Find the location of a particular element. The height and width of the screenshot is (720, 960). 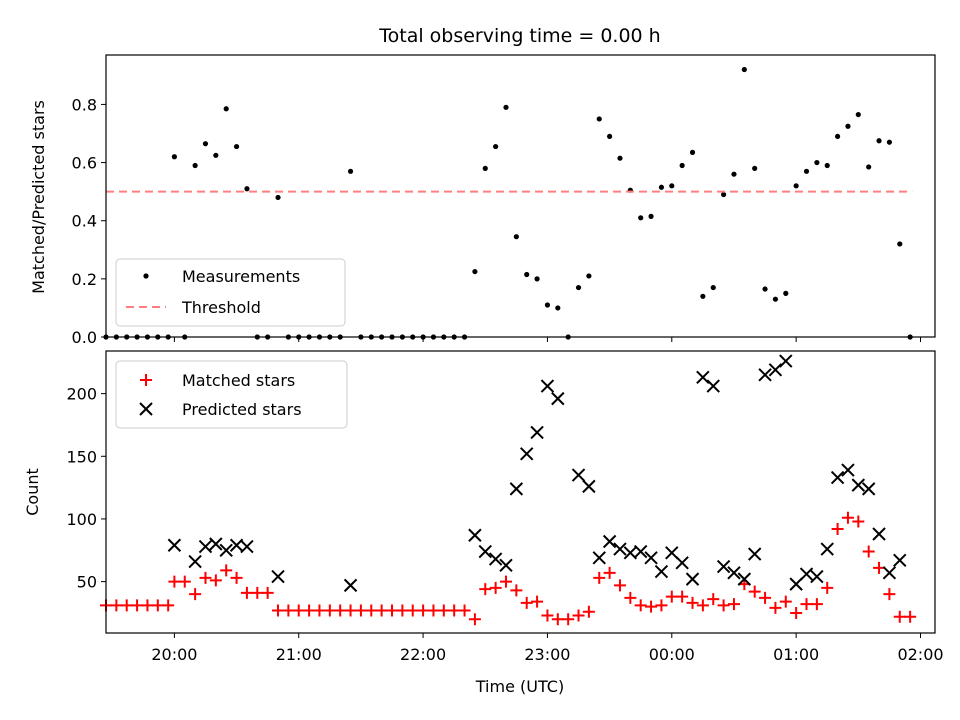

legend-predicted-label: Predicted stars is located at coordinates (242, 409).